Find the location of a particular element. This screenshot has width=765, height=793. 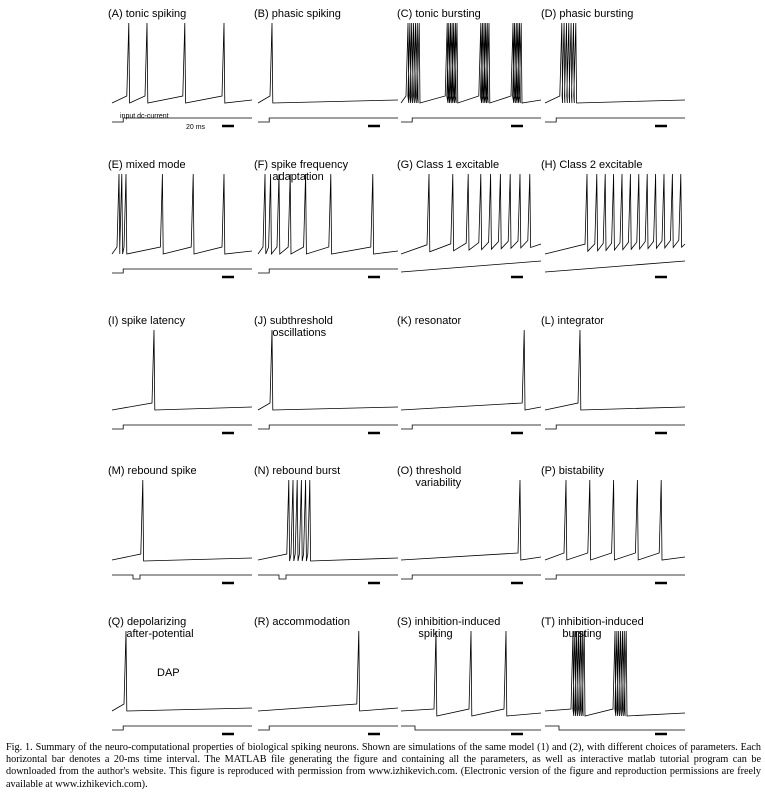

panel-t: (T) inhibition-induced bursting is located at coordinates (616, 686).